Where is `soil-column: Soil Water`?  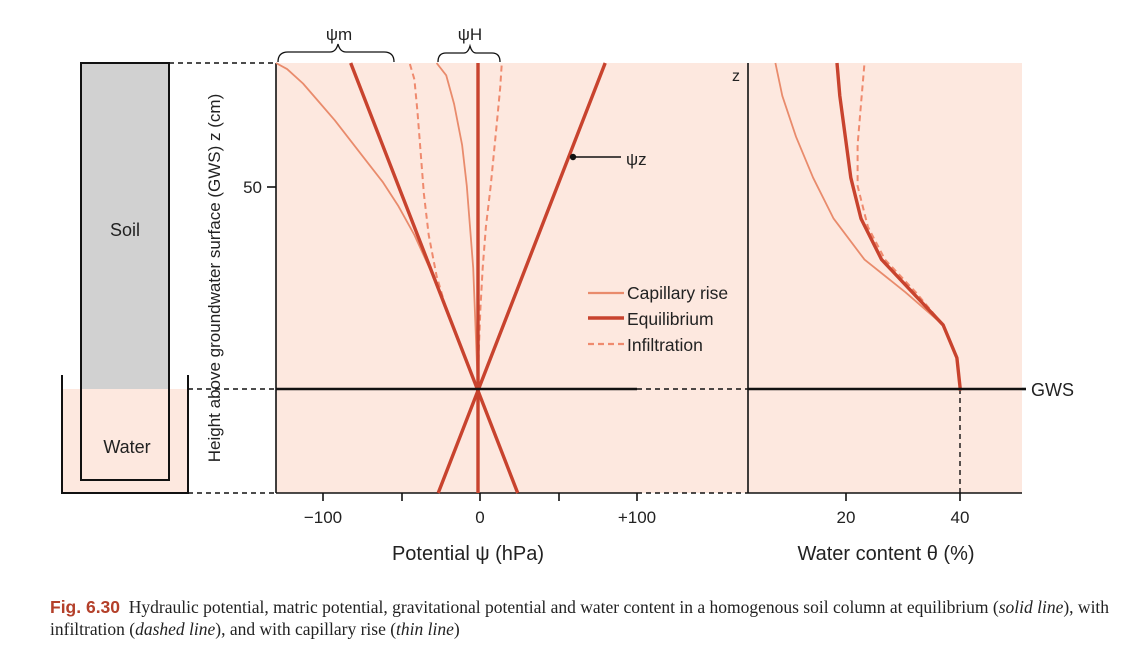
soil-column: Soil Water is located at coordinates (125, 278).